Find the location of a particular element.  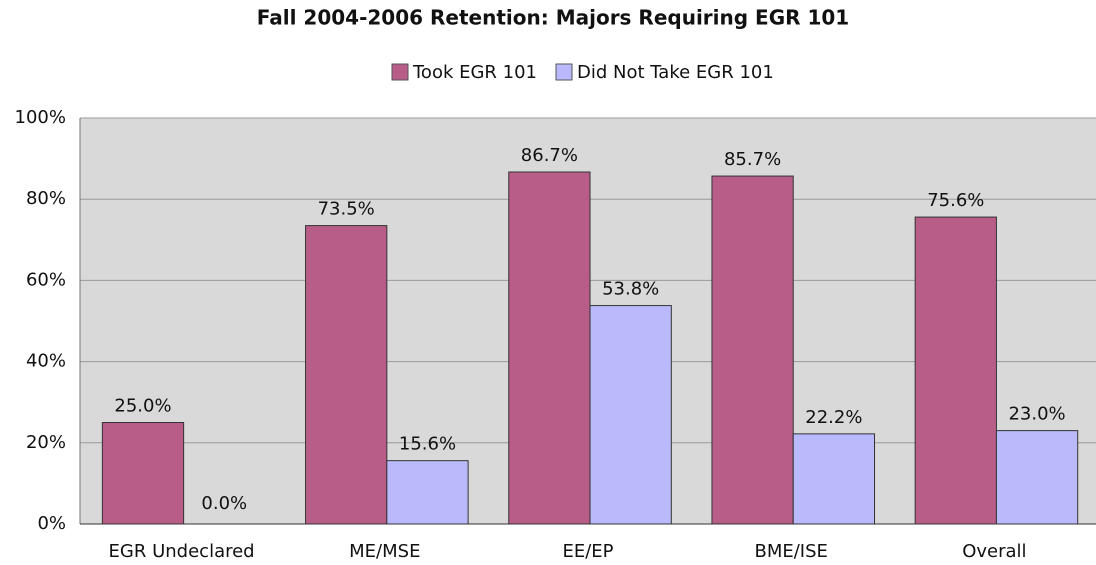

value-label: 73.5% is located at coordinates (346, 209).